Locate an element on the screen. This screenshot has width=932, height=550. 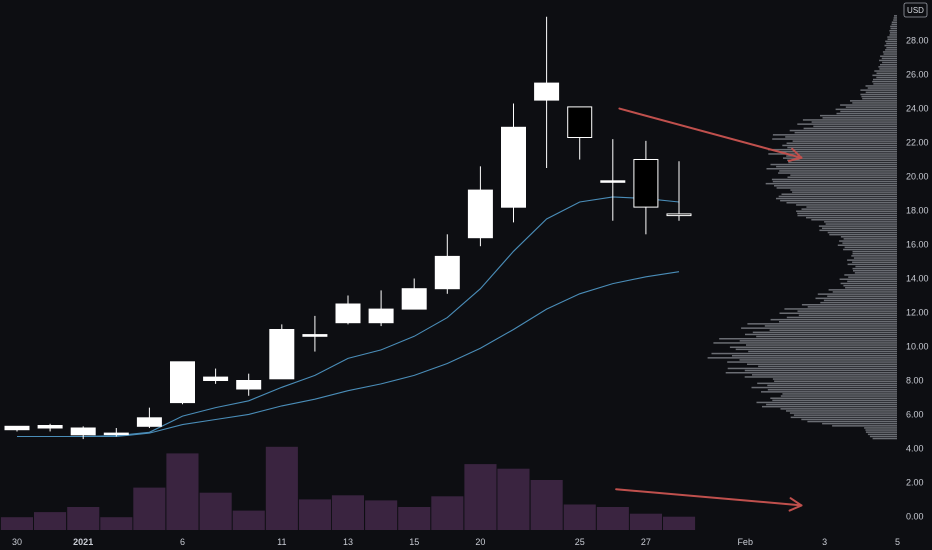
currency-box is located at coordinates (915, 10).